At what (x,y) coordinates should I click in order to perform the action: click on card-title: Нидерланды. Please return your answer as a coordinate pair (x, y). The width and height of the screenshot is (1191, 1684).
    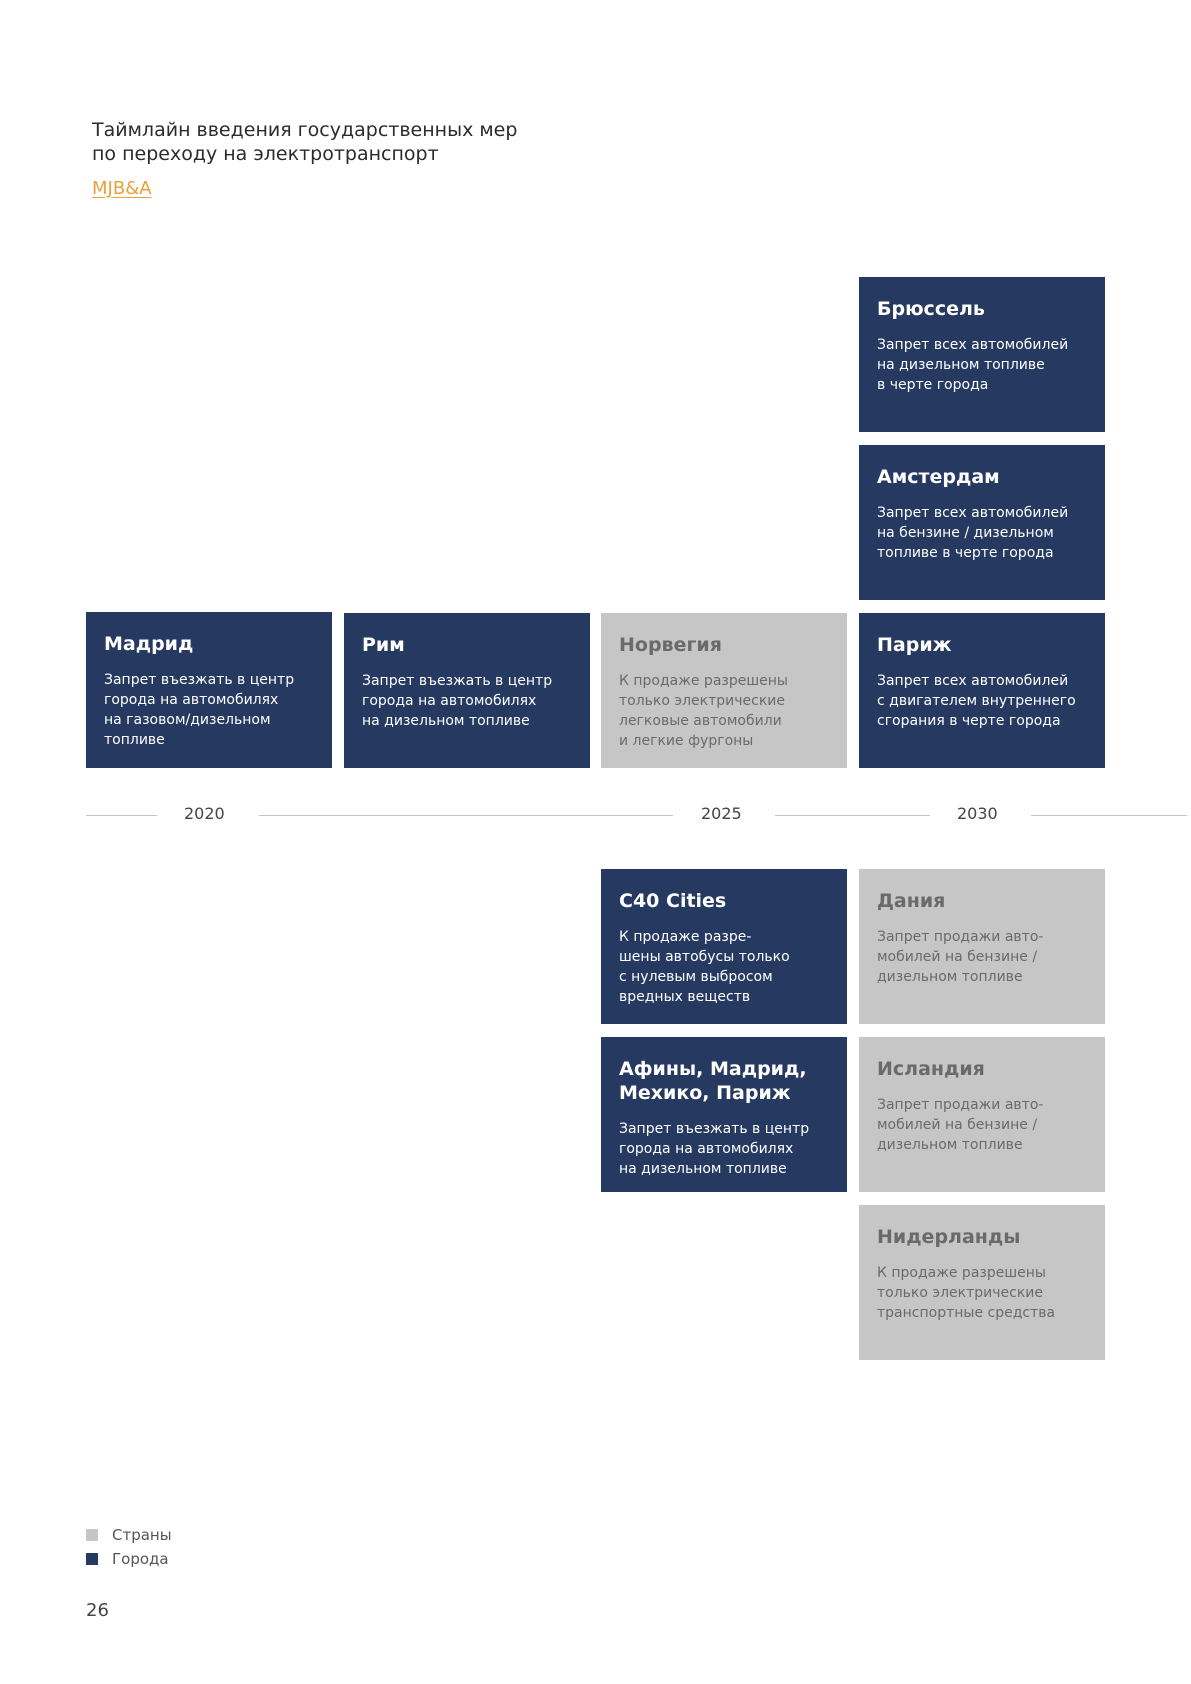
    Looking at the image, I should click on (949, 1237).